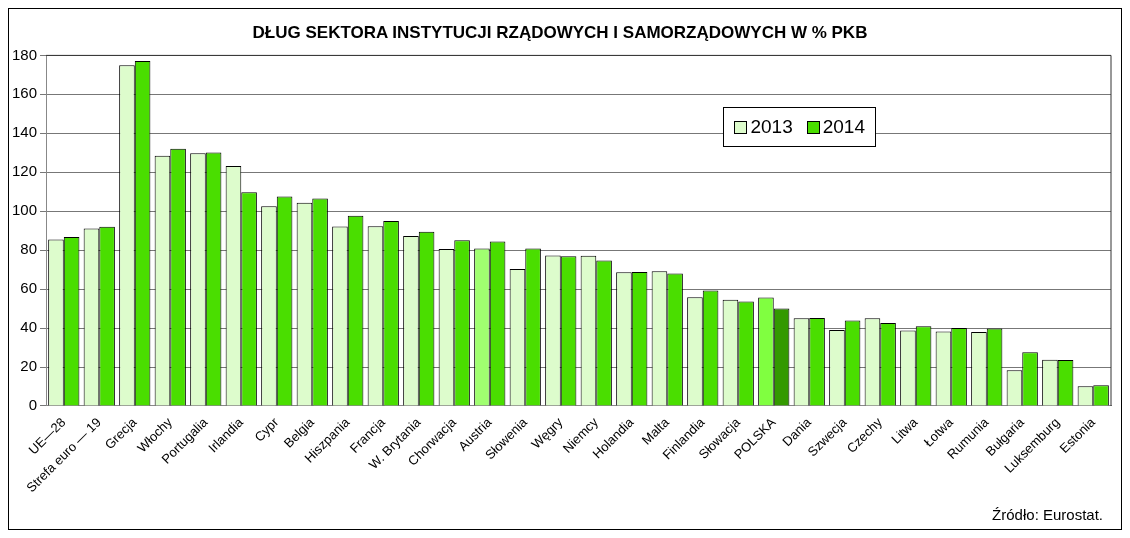 The image size is (1130, 538). What do you see at coordinates (25, 54) in the screenshot?
I see `y-tick-label: 180` at bounding box center [25, 54].